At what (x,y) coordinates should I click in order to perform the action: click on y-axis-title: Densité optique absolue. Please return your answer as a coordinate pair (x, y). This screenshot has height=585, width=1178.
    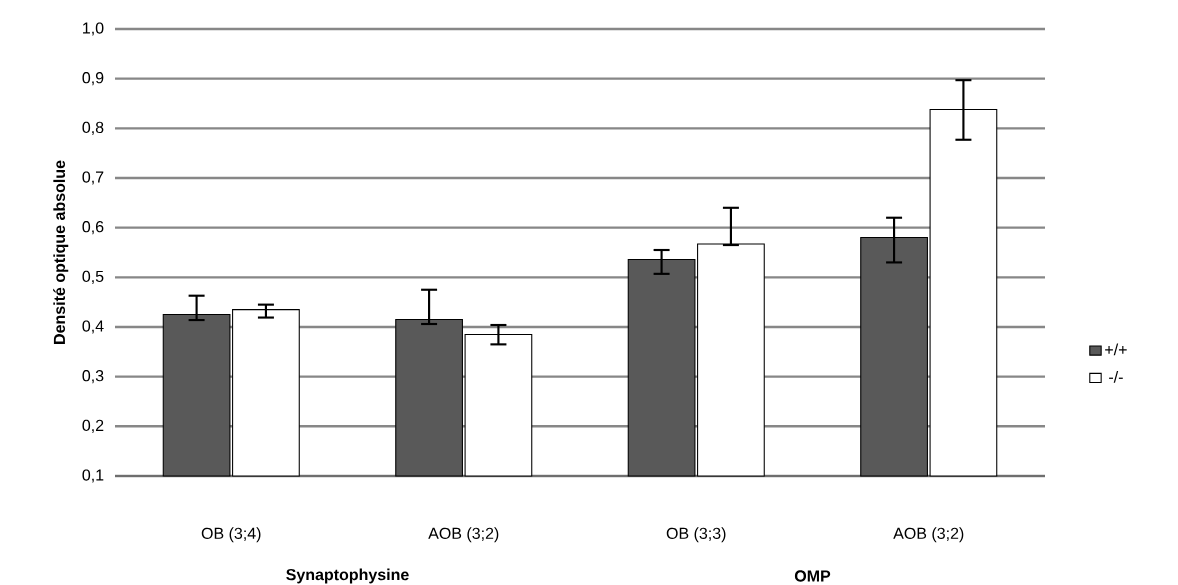
    Looking at the image, I should click on (61, 252).